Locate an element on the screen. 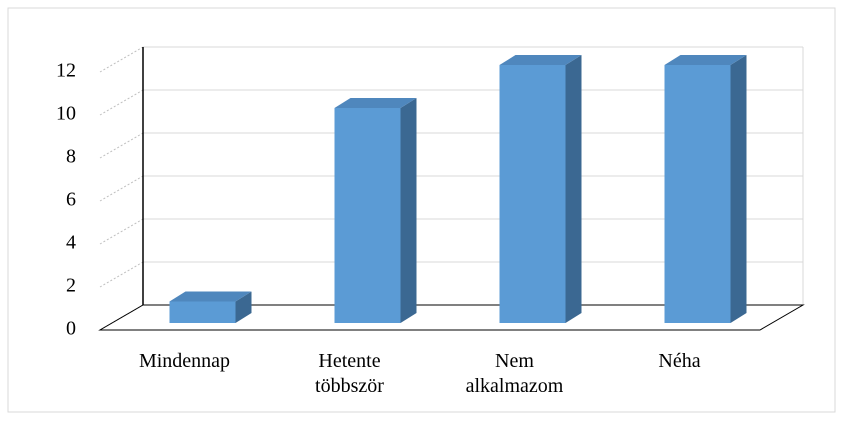 The width and height of the screenshot is (844, 421). y-tick-label: 2 is located at coordinates (71, 286).